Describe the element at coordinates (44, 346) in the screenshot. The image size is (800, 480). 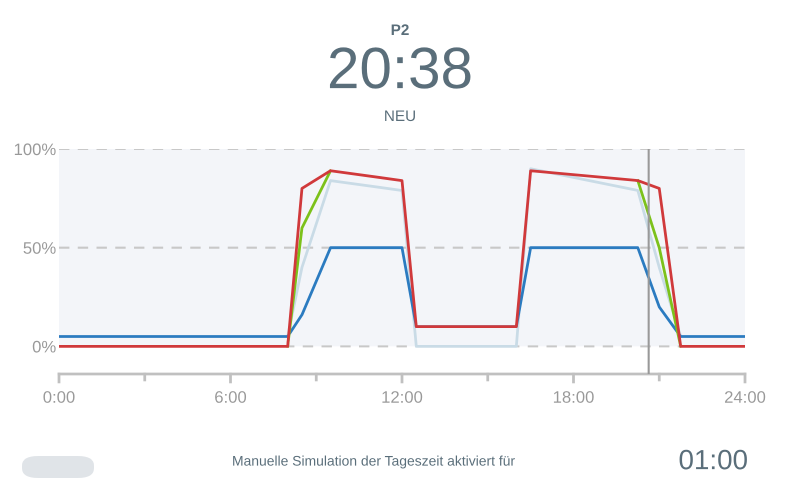
I see `y-tick-label: 0%` at that location.